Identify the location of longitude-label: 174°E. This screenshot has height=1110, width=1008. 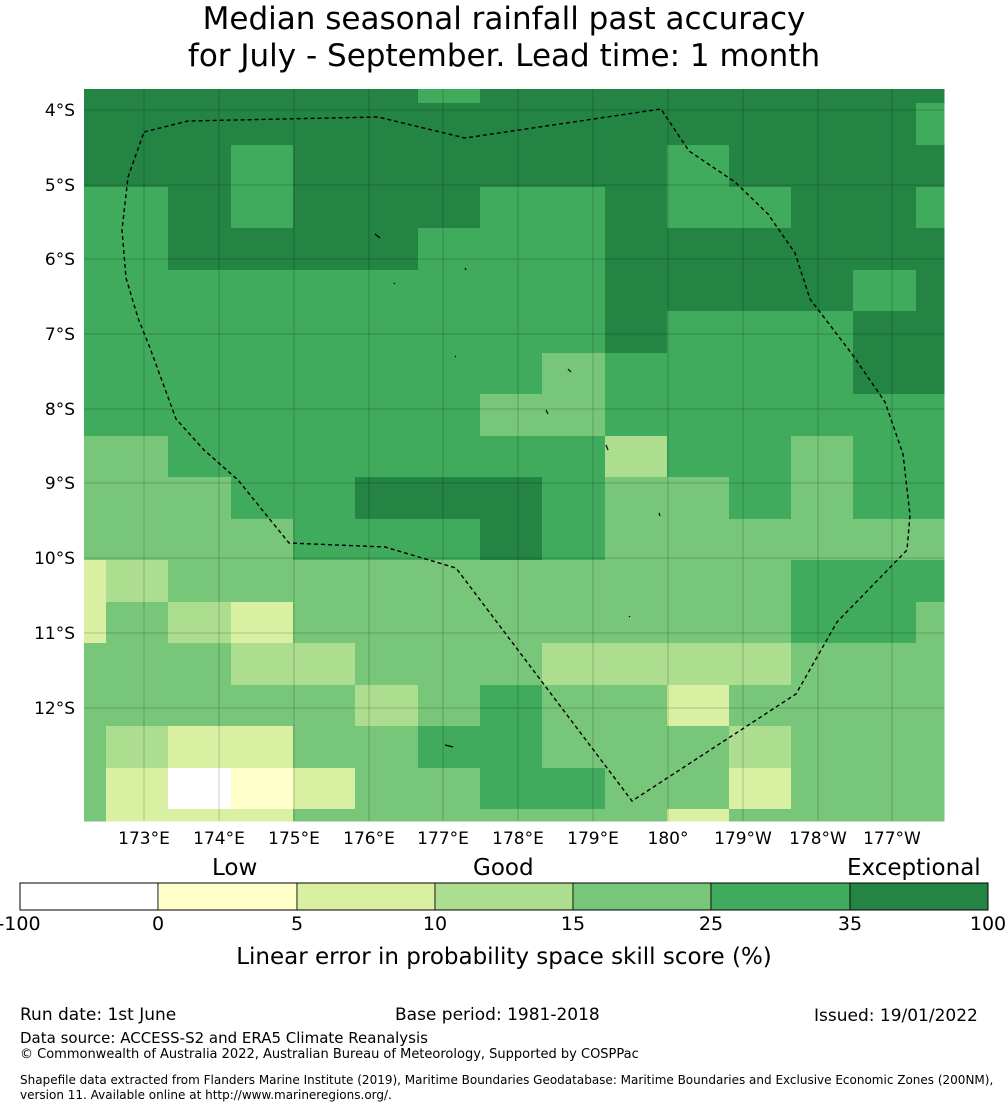
(219, 839).